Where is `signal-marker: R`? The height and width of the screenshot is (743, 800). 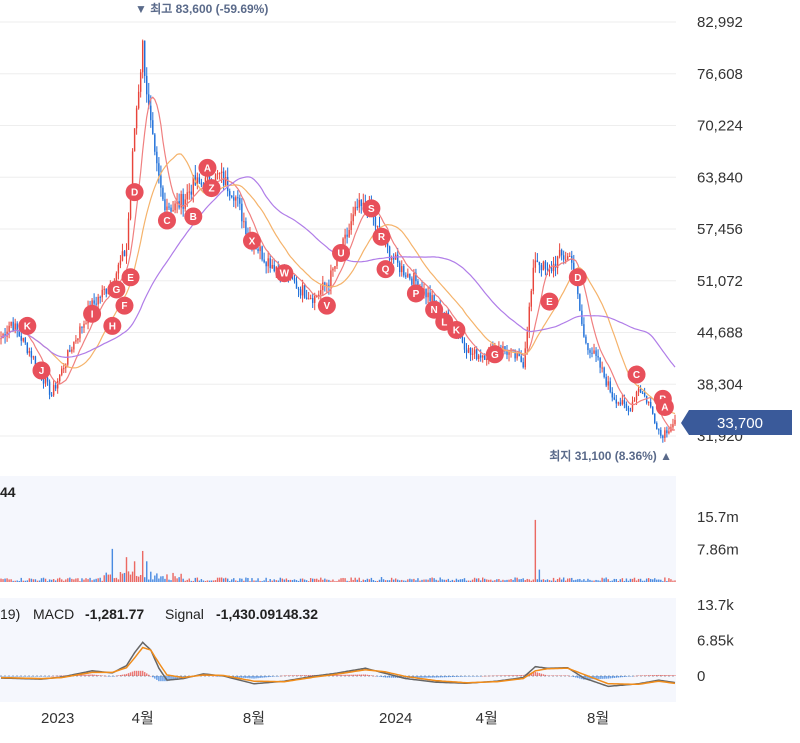 signal-marker: R is located at coordinates (381, 236).